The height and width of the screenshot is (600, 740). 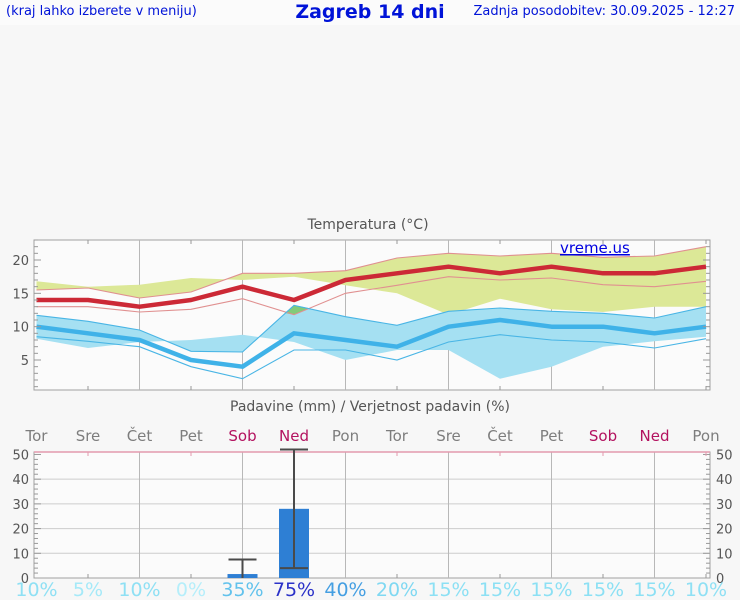 What do you see at coordinates (345, 589) in the screenshot?
I see `precipitation-probability: 40%` at bounding box center [345, 589].